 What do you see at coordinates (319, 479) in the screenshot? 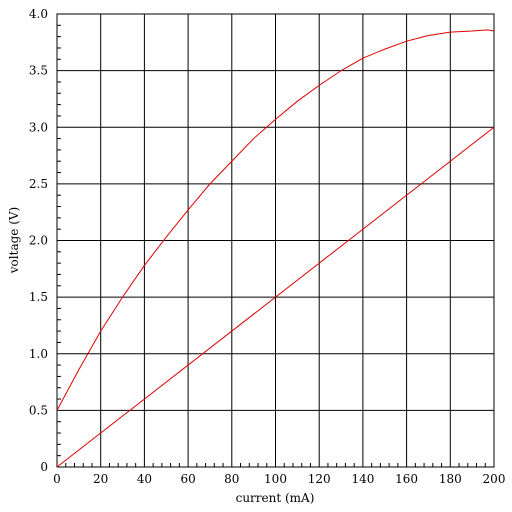
I see `x-tick-label: 120` at bounding box center [319, 479].